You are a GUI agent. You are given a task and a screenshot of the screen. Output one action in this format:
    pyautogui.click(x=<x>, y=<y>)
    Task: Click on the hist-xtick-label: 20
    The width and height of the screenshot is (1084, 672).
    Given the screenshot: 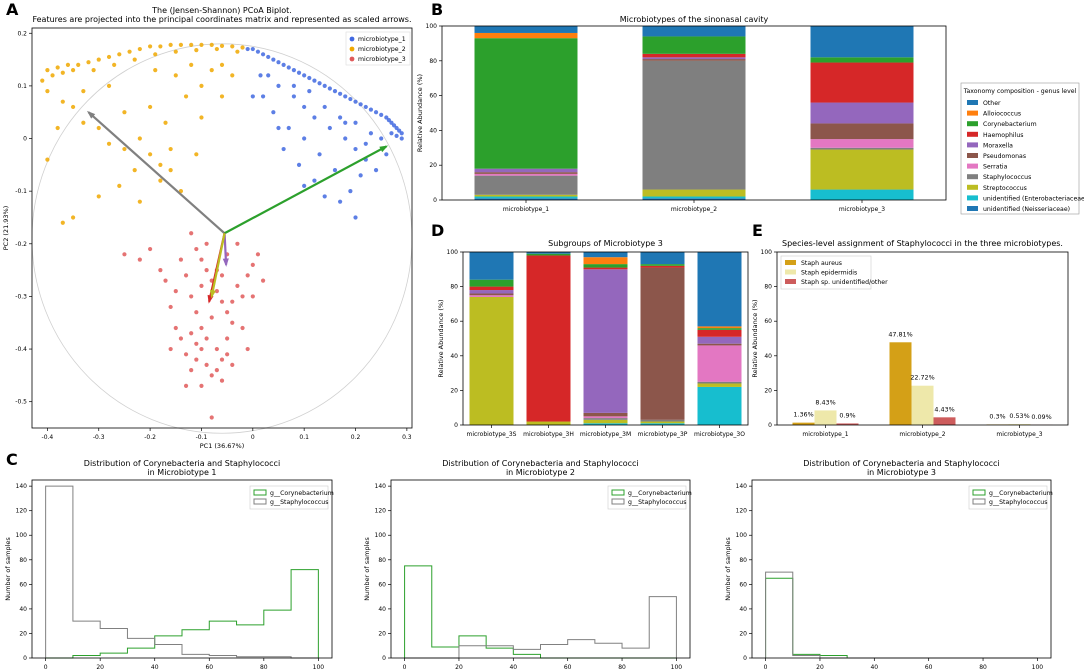 What is the action you would take?
    pyautogui.click(x=459, y=667)
    